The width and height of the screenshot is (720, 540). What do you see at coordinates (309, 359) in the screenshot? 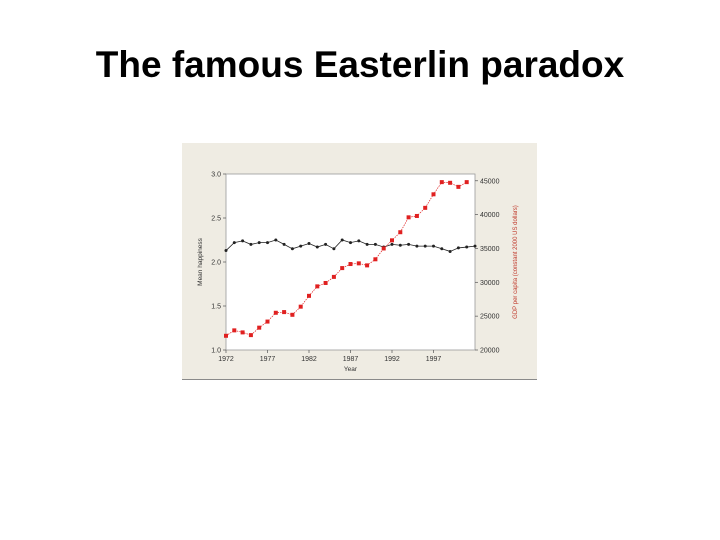
I see `x-tick-label: 1982` at bounding box center [309, 359].